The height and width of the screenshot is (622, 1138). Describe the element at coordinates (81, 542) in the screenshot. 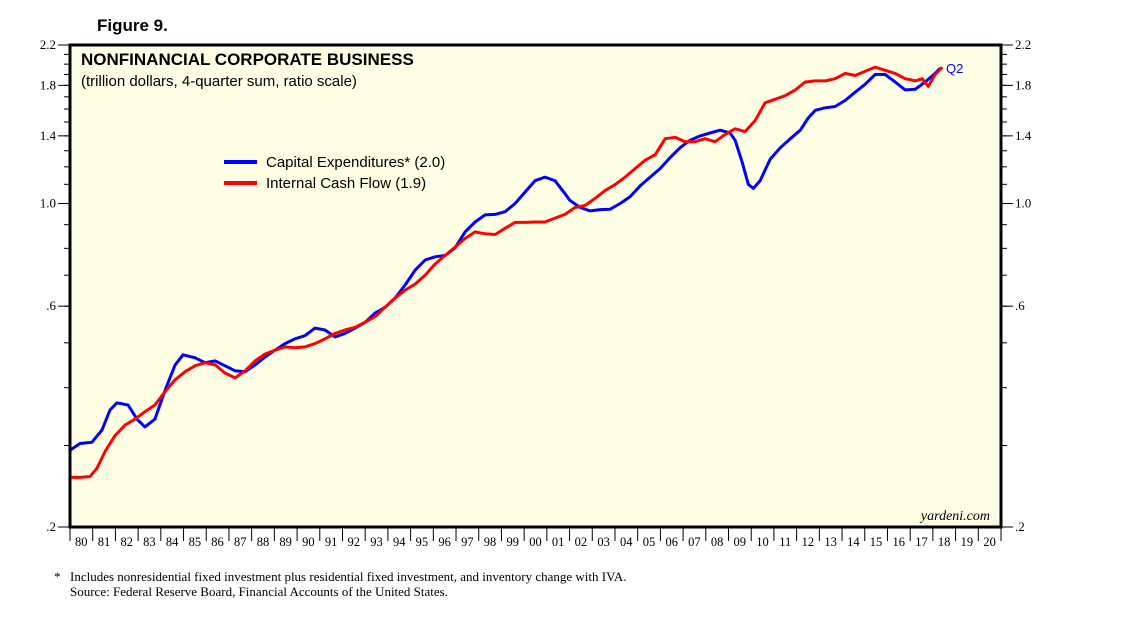

I see `x-tick-label: 80` at that location.